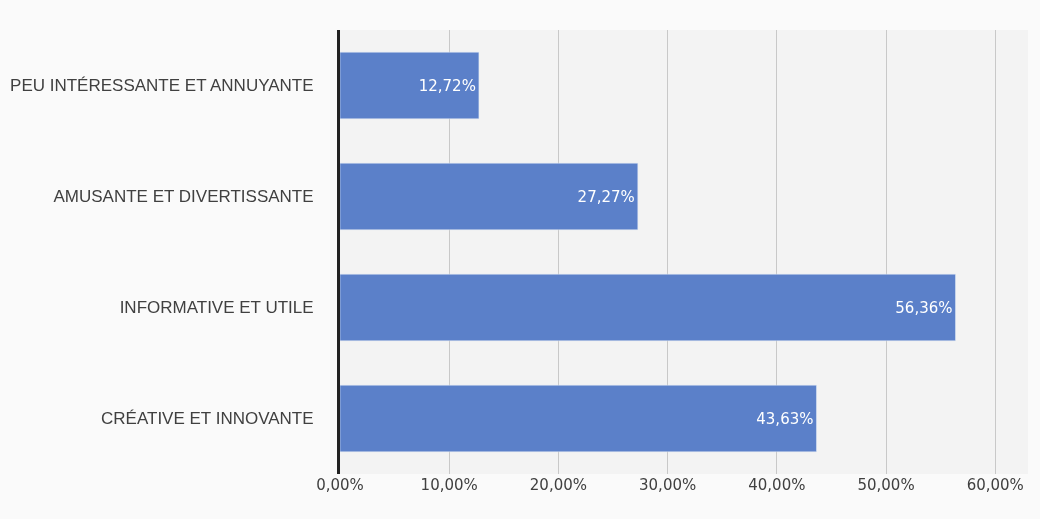  I want to click on x-tick-label: 60,00%, so click(995, 485).